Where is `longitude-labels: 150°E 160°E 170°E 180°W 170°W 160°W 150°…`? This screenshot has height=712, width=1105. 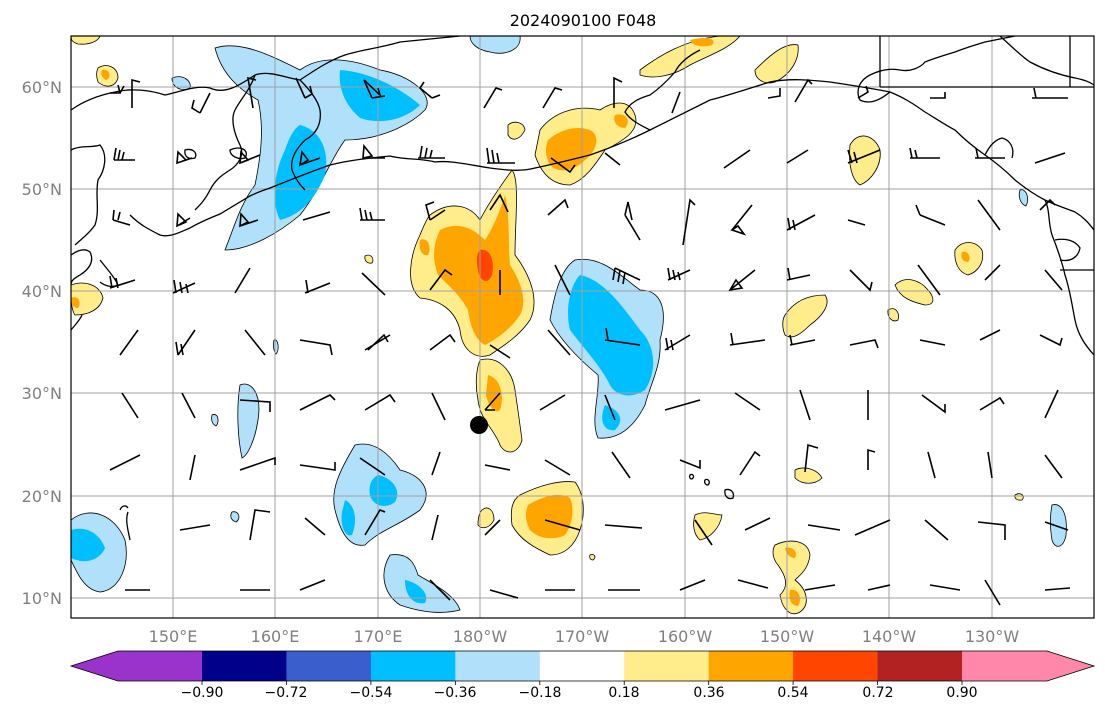
longitude-labels: 150°E 160°E 170°E 180°W 170°W 160°W 150°… is located at coordinates (584, 636).